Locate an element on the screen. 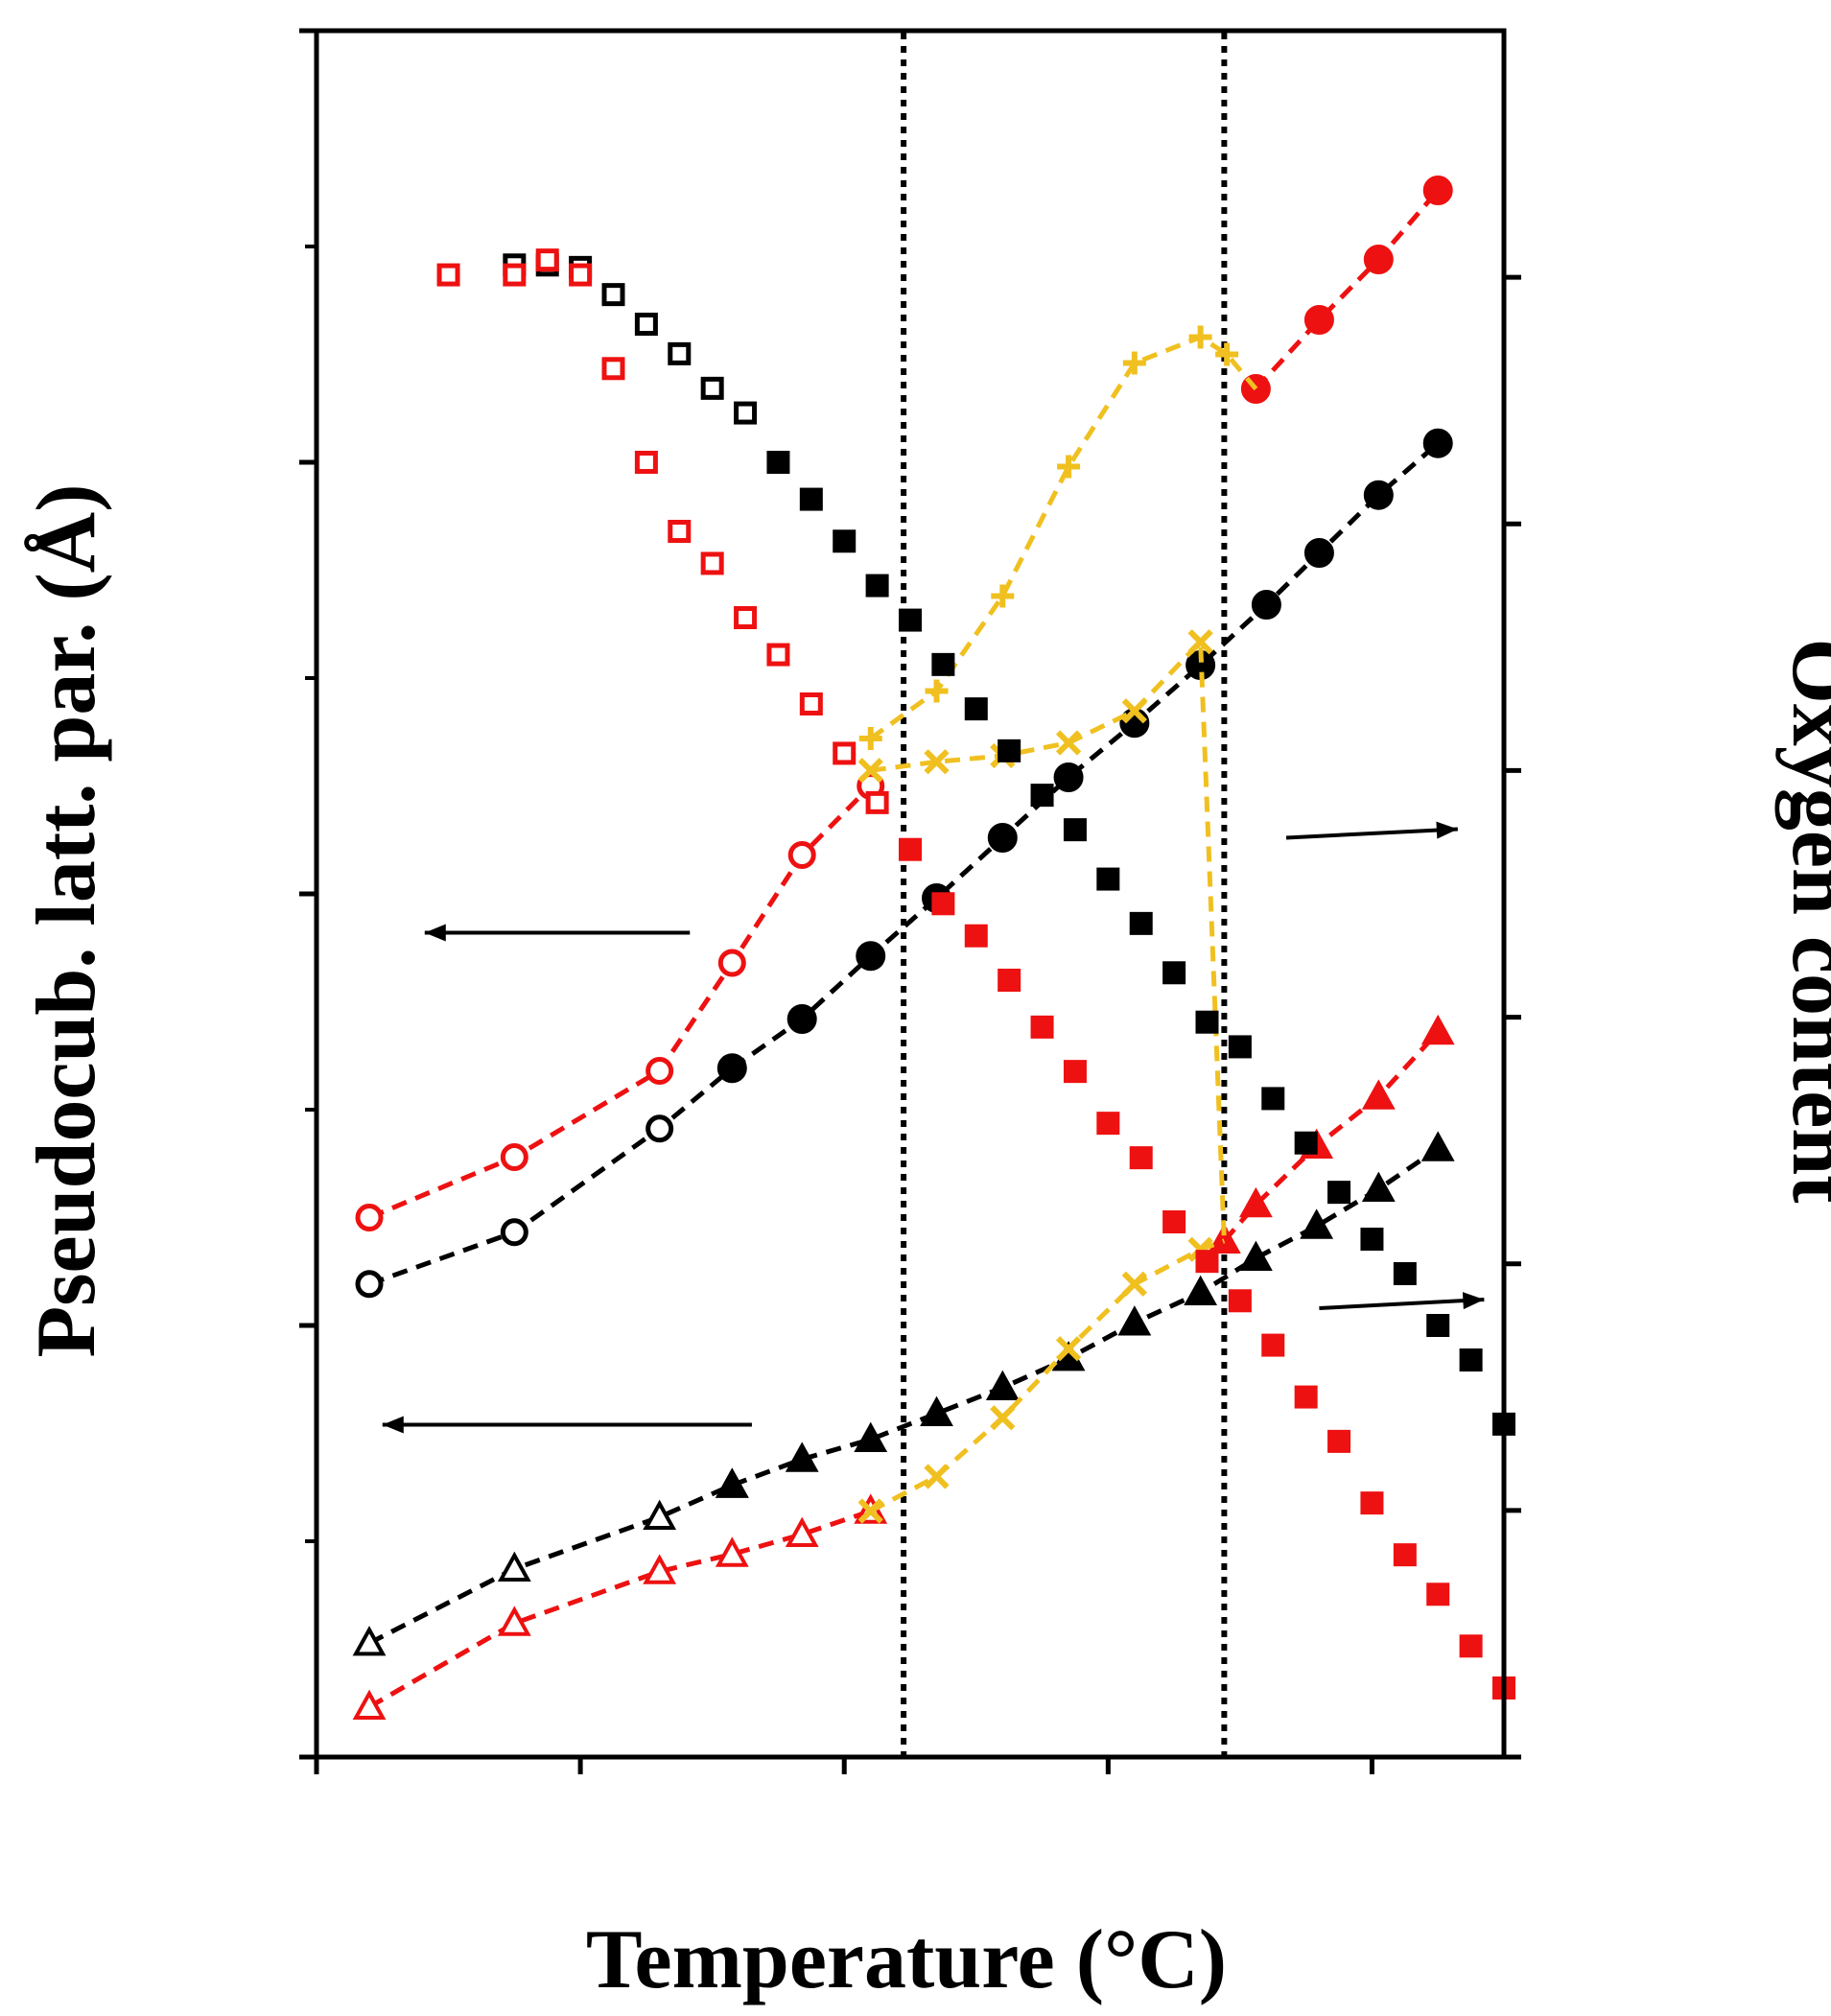 The height and width of the screenshot is (2016, 1831). x-axis-title: Temperature (°C) is located at coordinates (906, 1959).